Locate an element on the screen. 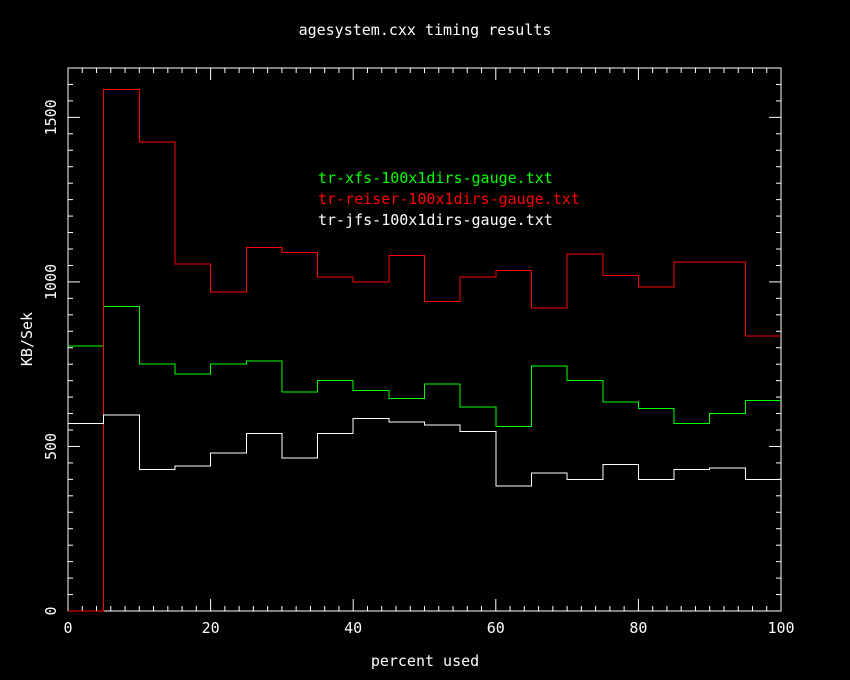 The width and height of the screenshot is (850, 680). y-tick-label: 1500 is located at coordinates (51, 117).